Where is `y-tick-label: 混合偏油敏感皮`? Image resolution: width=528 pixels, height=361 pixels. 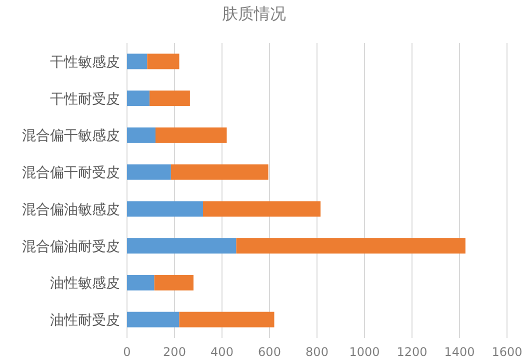 y-tick-label: 混合偏油敏感皮 is located at coordinates (71, 210).